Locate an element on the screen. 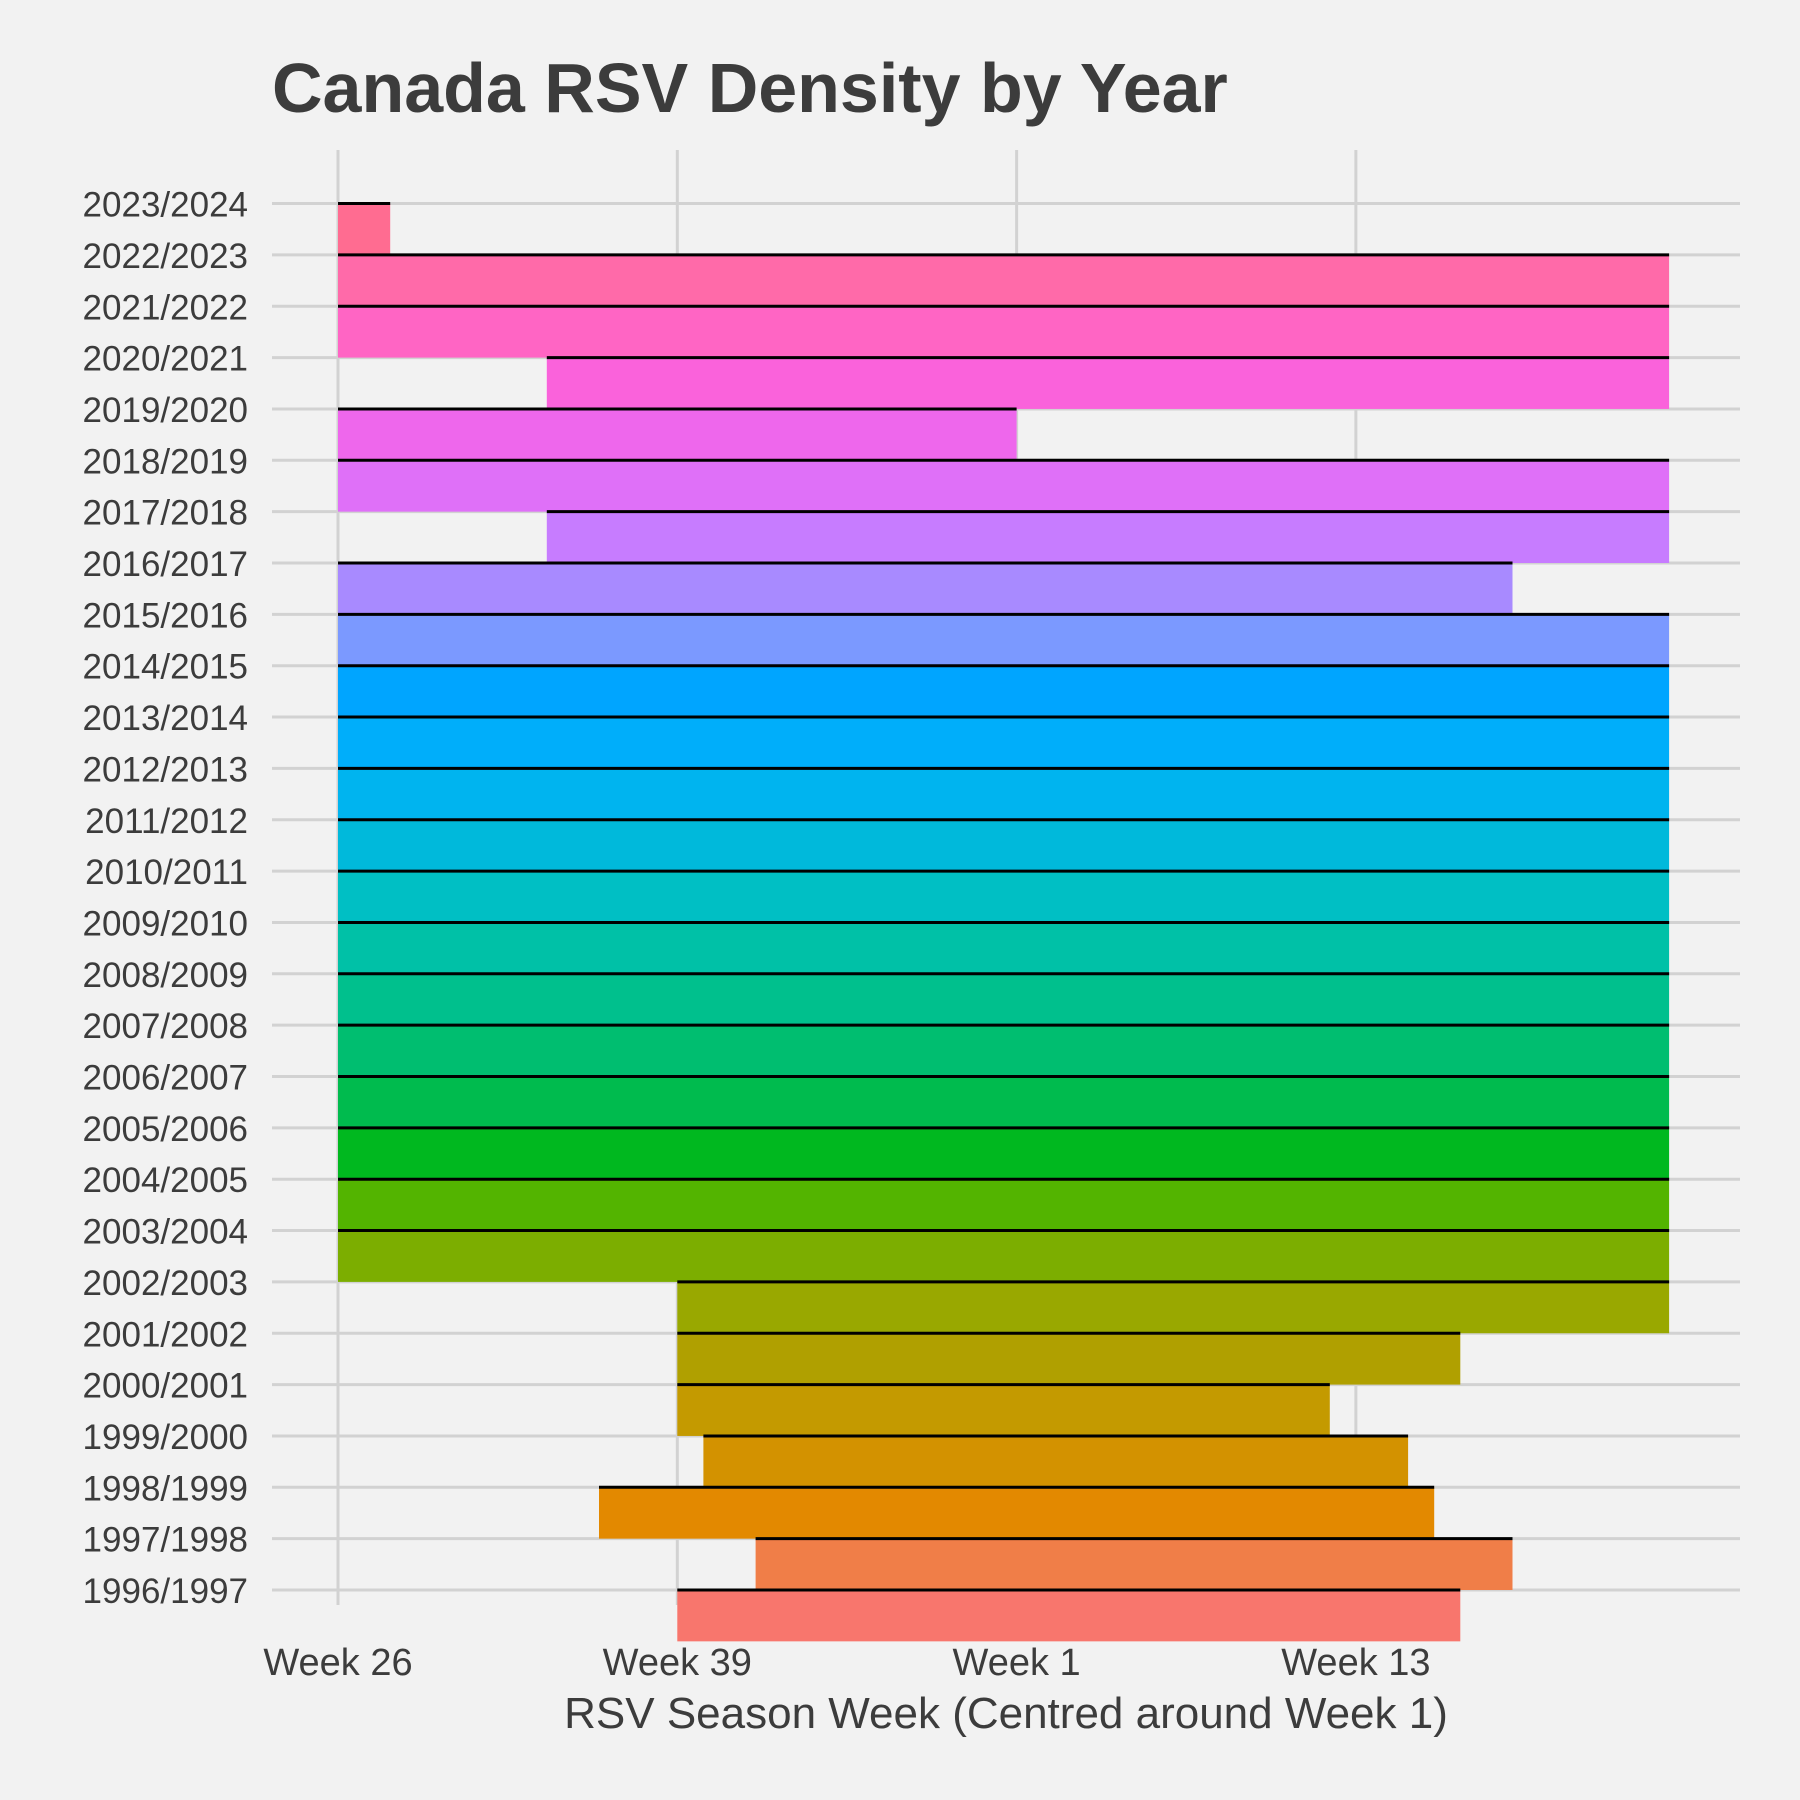 This screenshot has width=1800, height=1800. ridge-2002-2003 is located at coordinates (1173, 1307).